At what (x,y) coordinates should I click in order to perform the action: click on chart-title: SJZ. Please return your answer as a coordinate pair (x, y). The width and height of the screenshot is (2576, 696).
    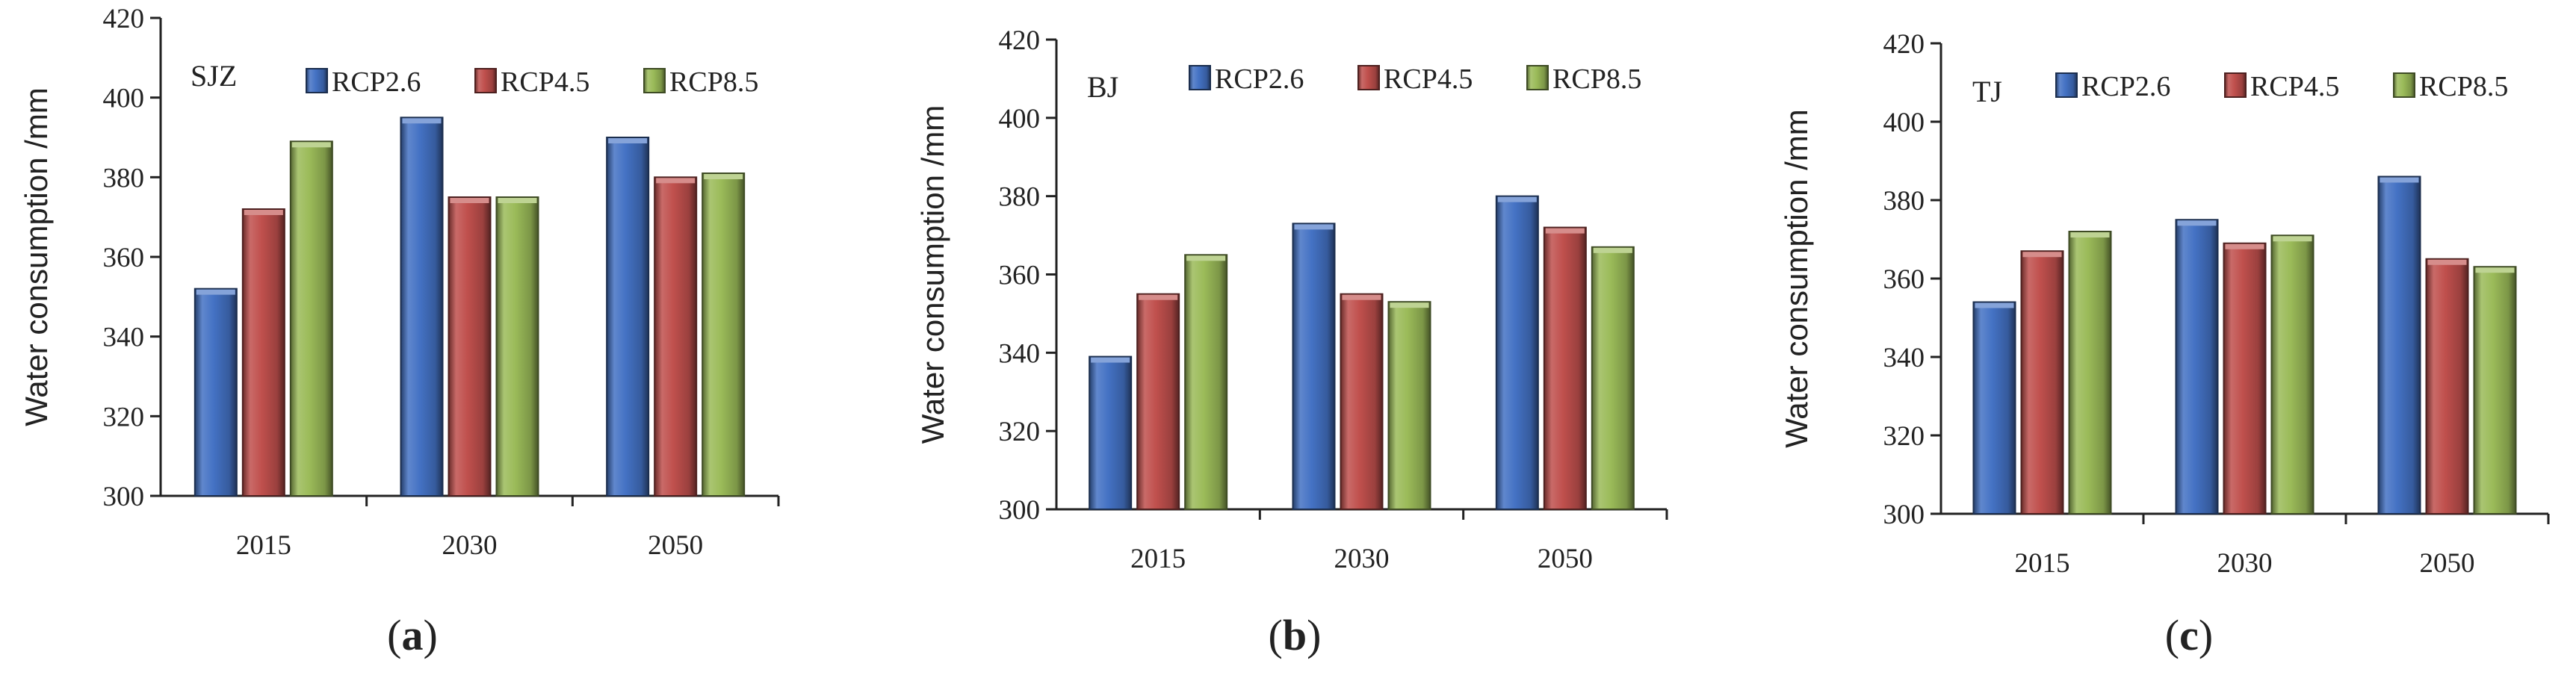
    Looking at the image, I should click on (214, 76).